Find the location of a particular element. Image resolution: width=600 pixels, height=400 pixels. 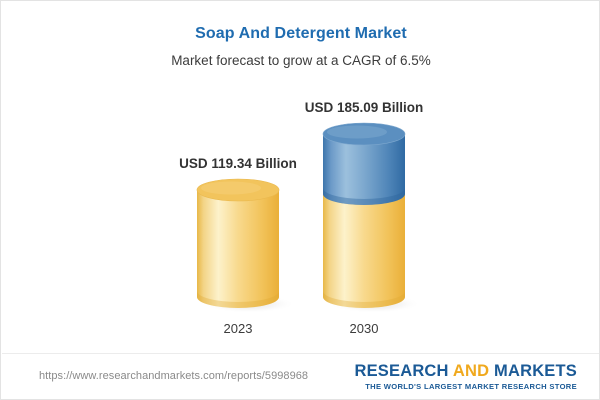

bar-category-label-2023: 2023 is located at coordinates (238, 328).